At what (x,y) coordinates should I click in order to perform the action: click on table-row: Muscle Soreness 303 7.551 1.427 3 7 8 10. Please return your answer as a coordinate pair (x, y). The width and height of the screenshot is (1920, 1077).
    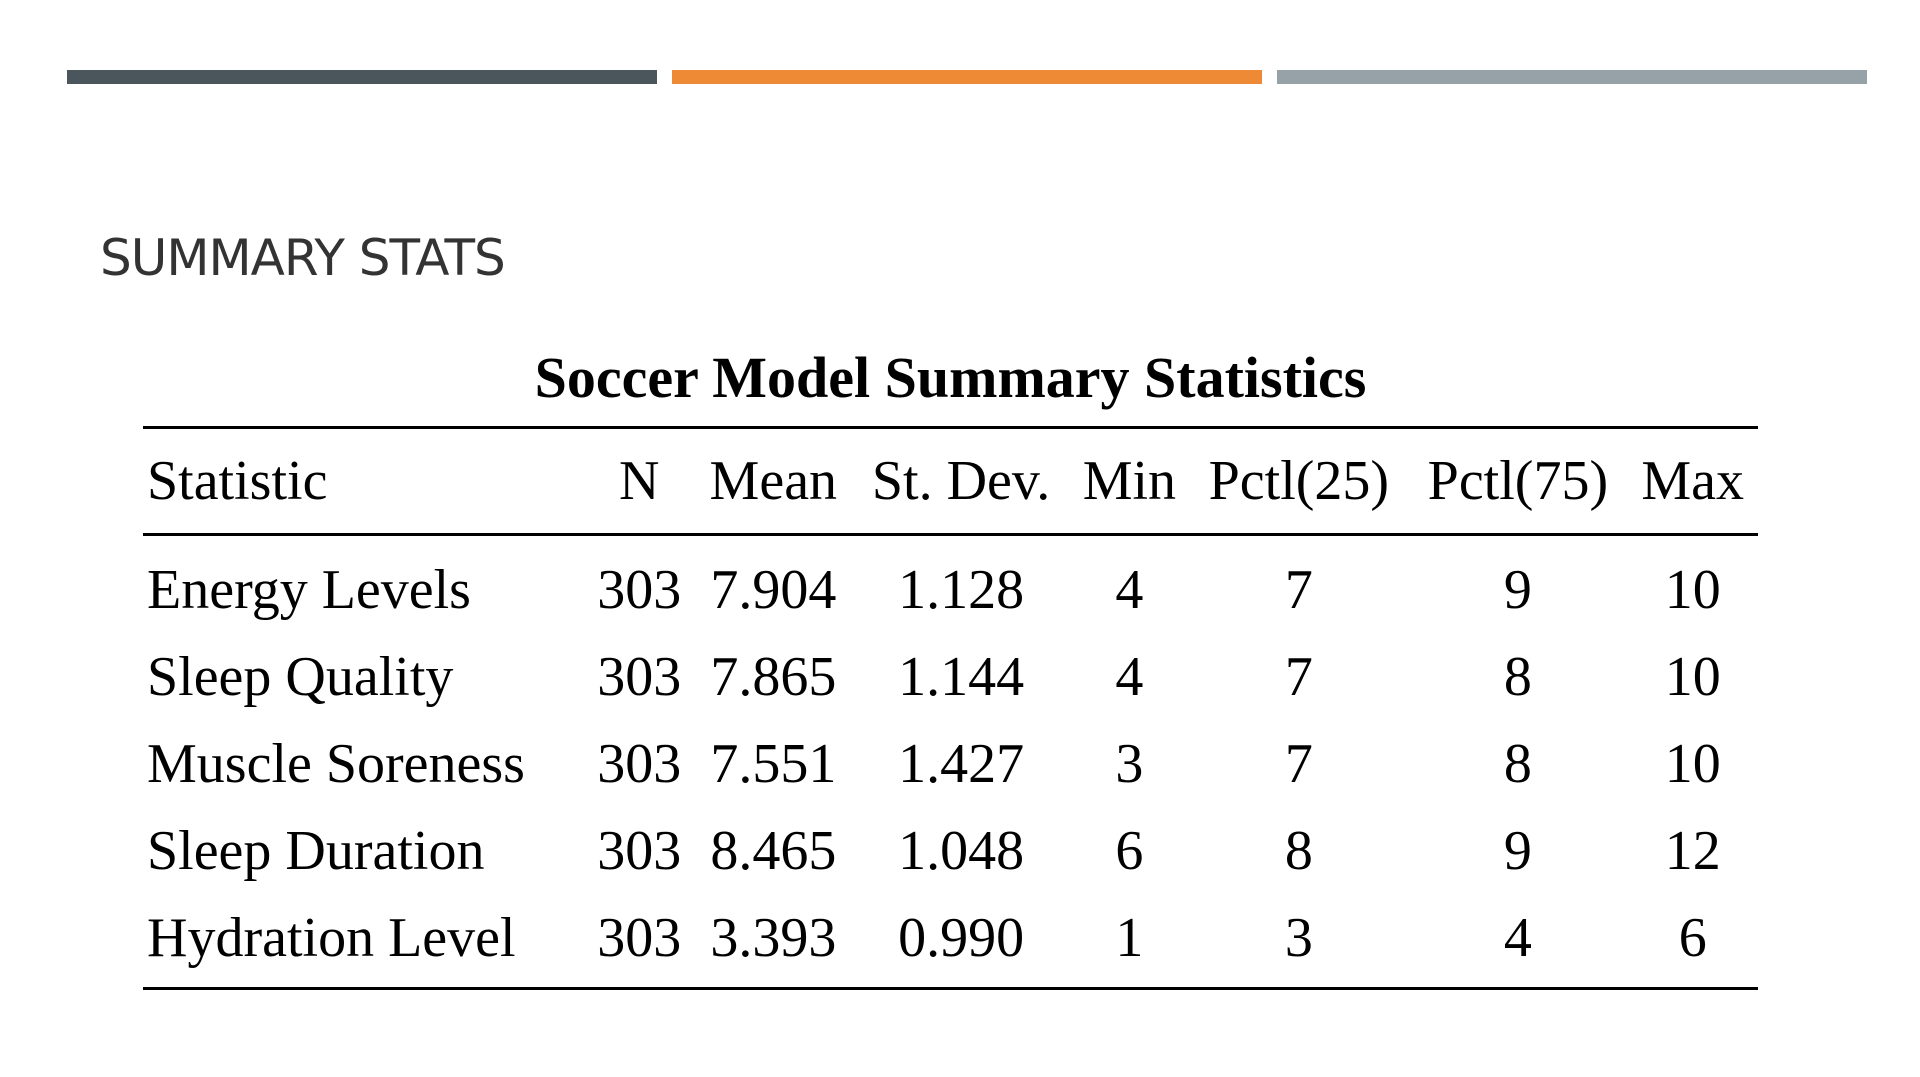
    Looking at the image, I should click on (950, 763).